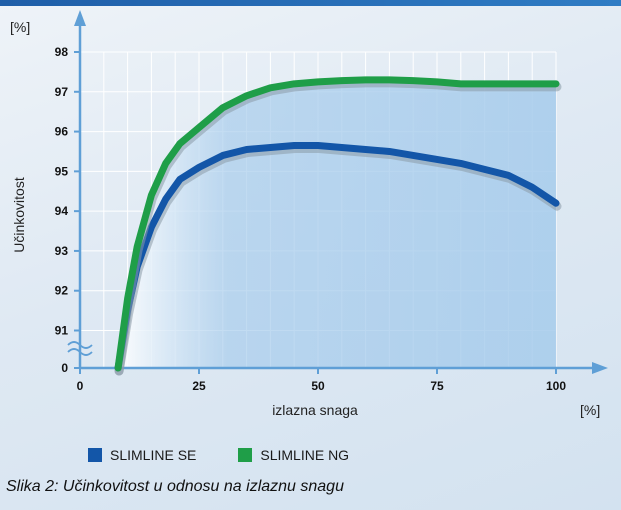 The height and width of the screenshot is (510, 621). What do you see at coordinates (437, 386) in the screenshot?
I see `x-tick-label: 75` at bounding box center [437, 386].